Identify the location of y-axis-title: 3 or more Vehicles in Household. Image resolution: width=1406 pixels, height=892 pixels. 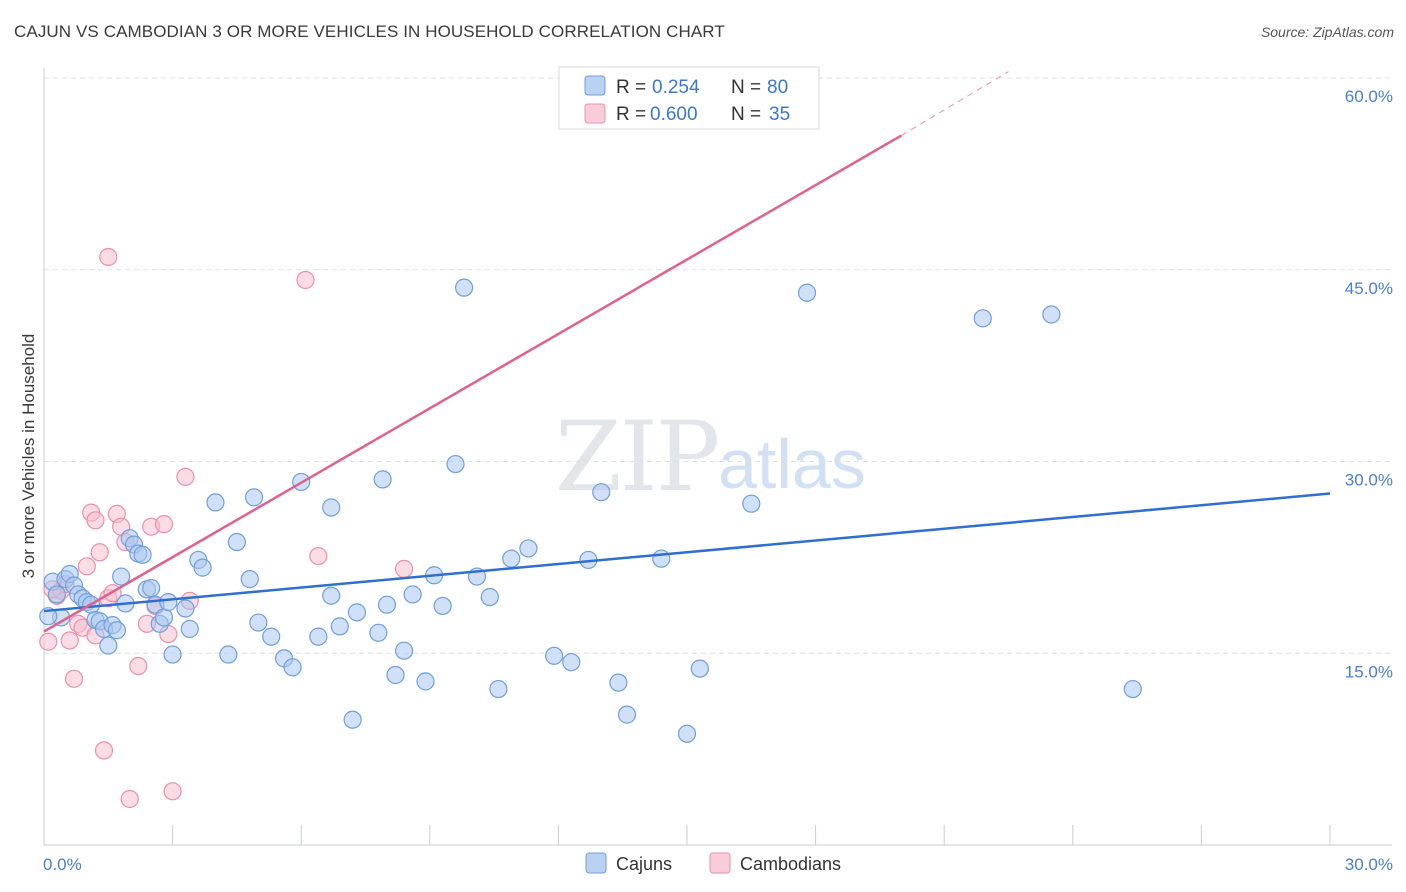
(28, 456).